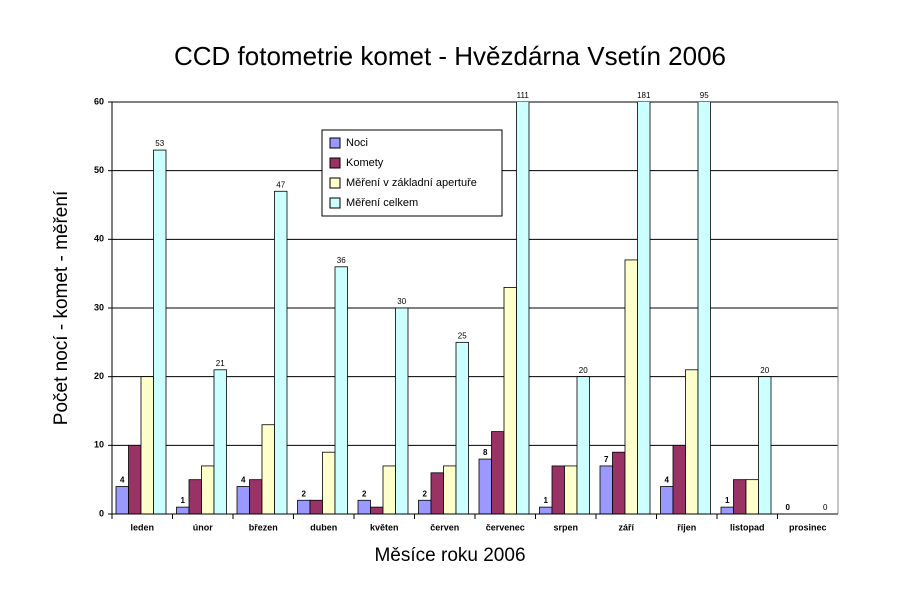  I want to click on y-tick-label: 20, so click(99, 376).